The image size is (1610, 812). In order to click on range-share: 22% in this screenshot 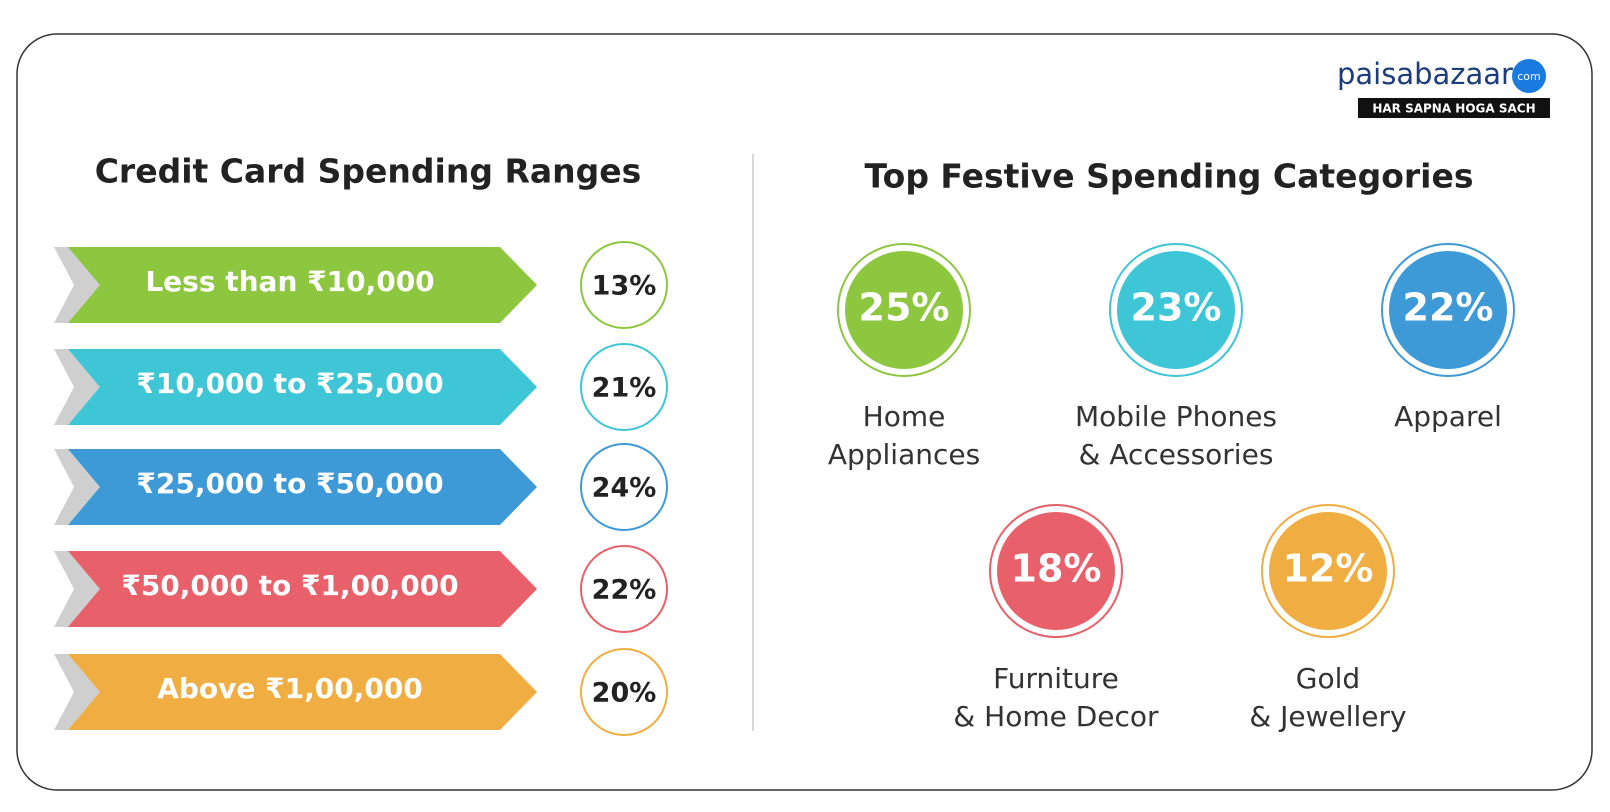, I will do `click(624, 590)`.